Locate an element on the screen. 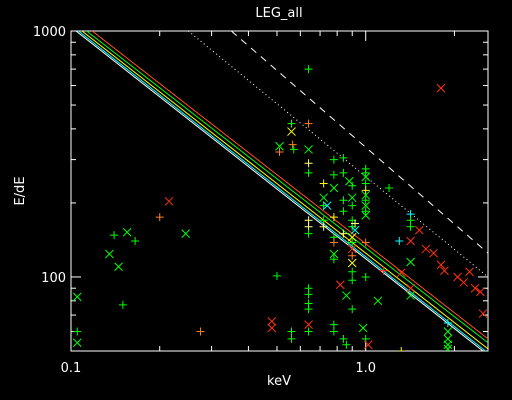 The width and height of the screenshot is (512, 400). y-axis-label: E/dE is located at coordinates (20, 190).